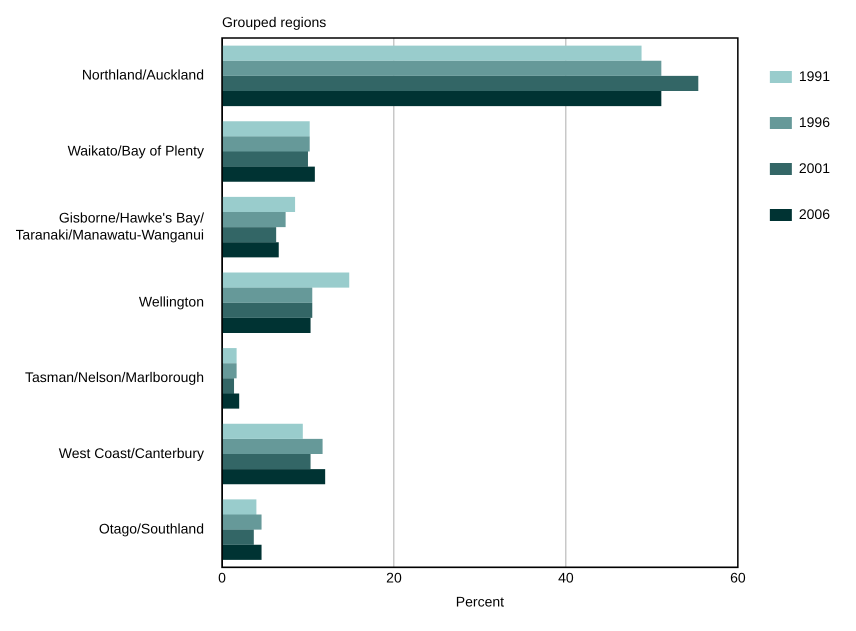  Describe the element at coordinates (136, 150) in the screenshot. I see `y-tick-label: Waikato/Bay of Plenty` at that location.